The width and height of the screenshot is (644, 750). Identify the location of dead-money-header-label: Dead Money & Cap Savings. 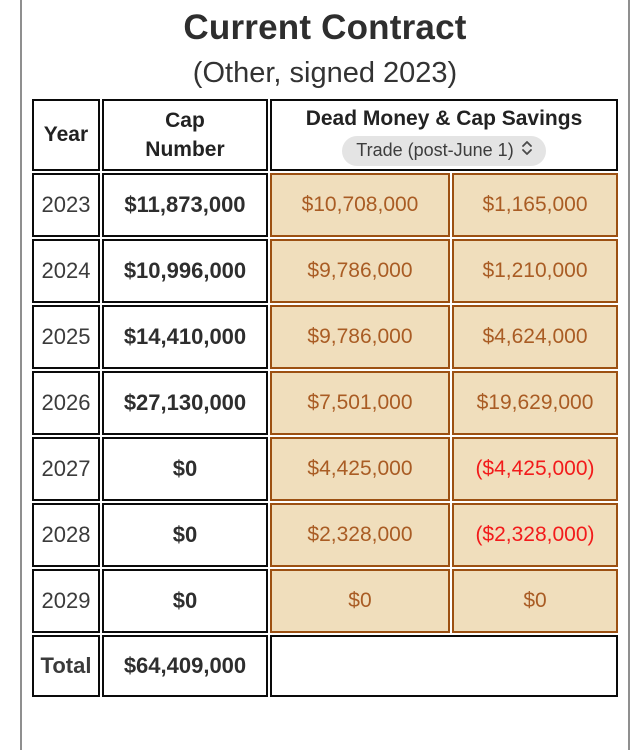
(444, 118).